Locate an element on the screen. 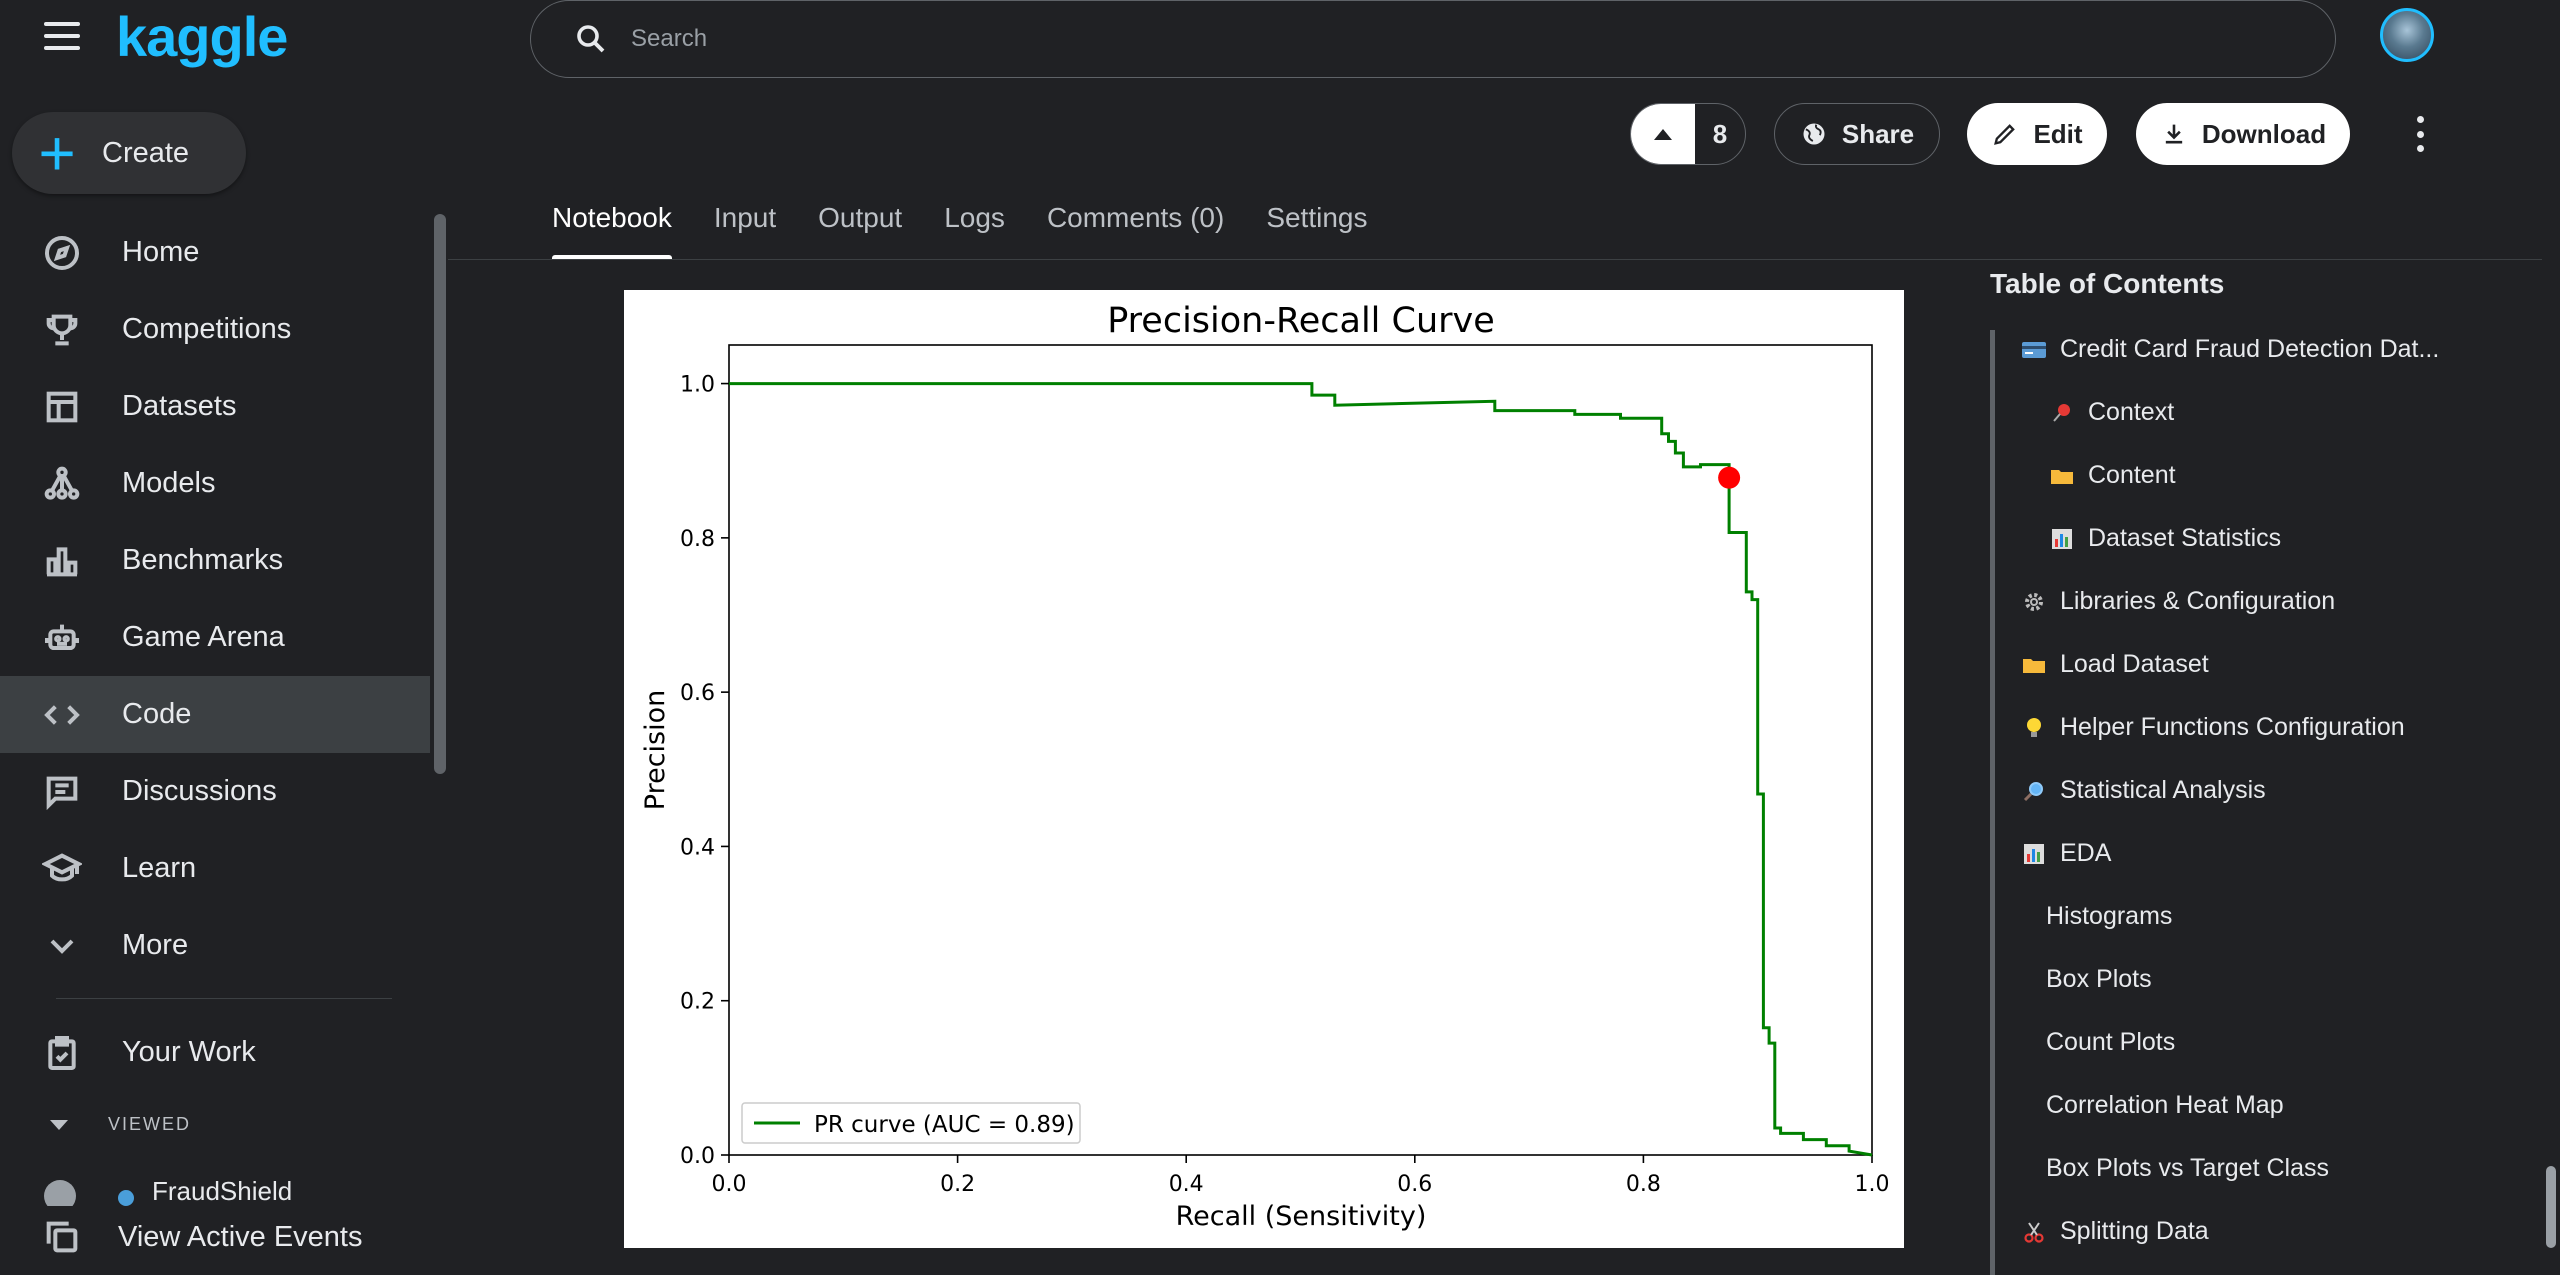 The height and width of the screenshot is (1275, 2560). kaggle-logo: kaggle is located at coordinates (202, 36).